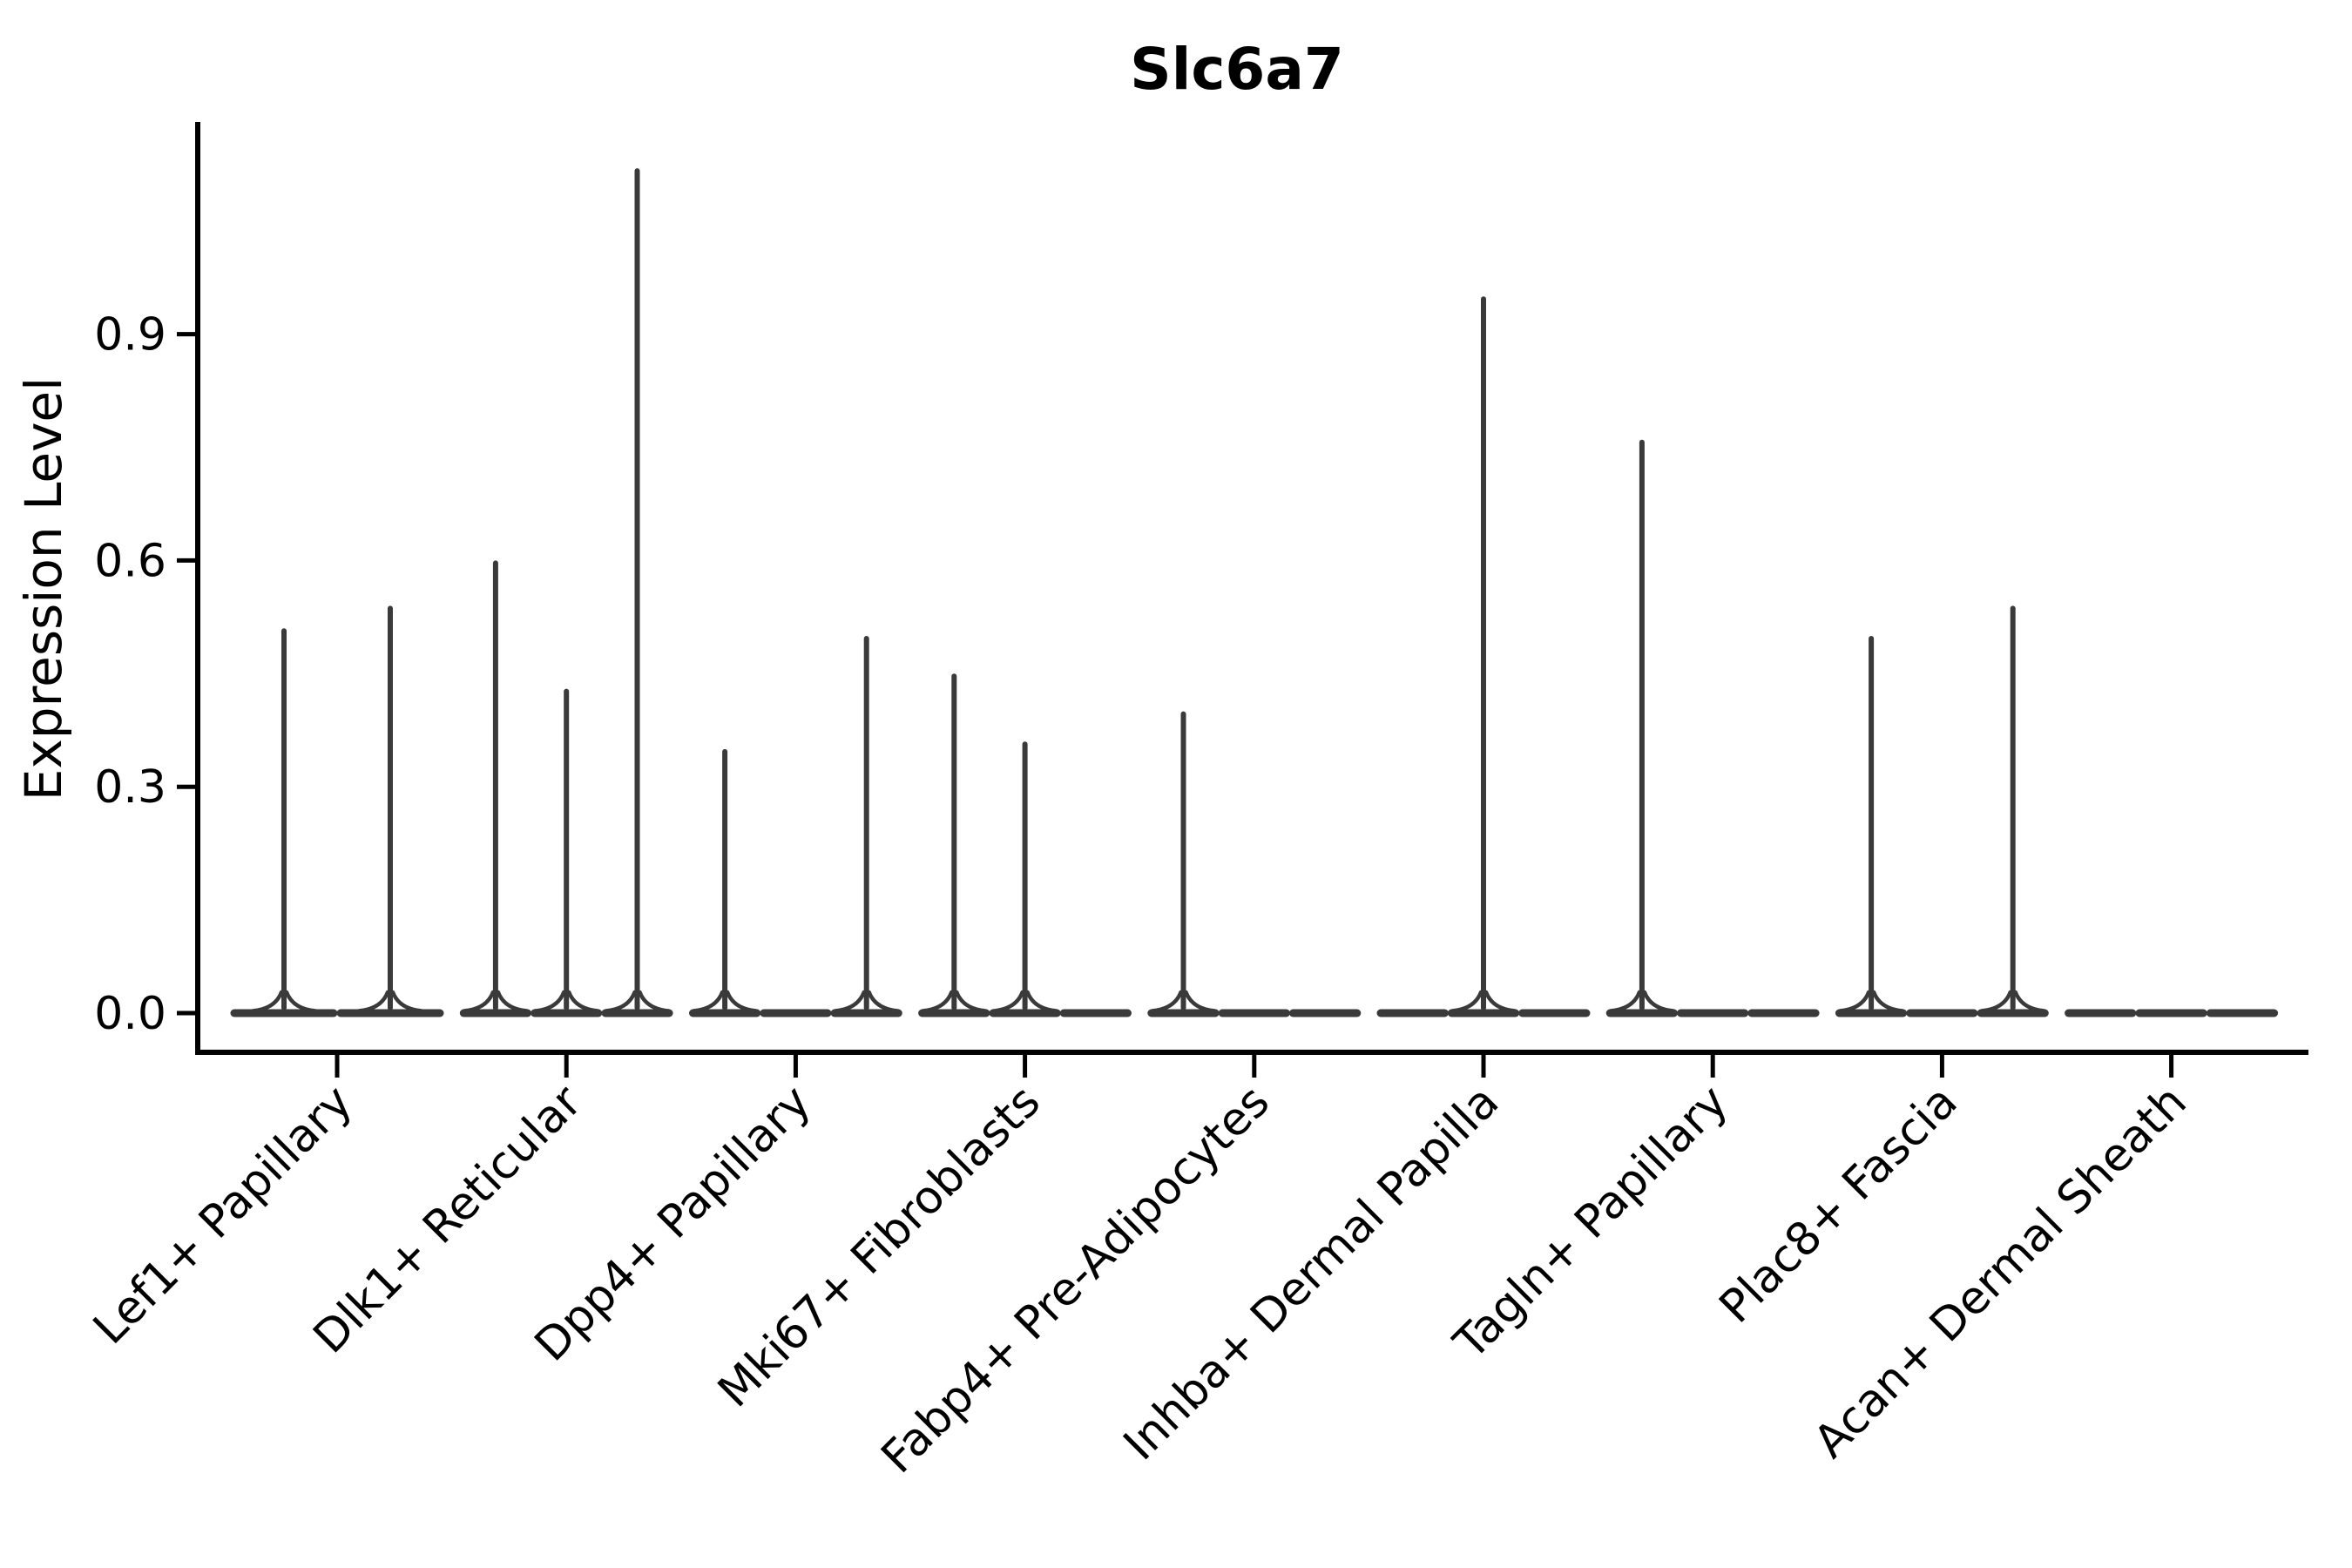 This screenshot has width=2352, height=1568. What do you see at coordinates (1311, 1273) in the screenshot?
I see `x-tick-label: Inhba+ Dermal Papilla` at bounding box center [1311, 1273].